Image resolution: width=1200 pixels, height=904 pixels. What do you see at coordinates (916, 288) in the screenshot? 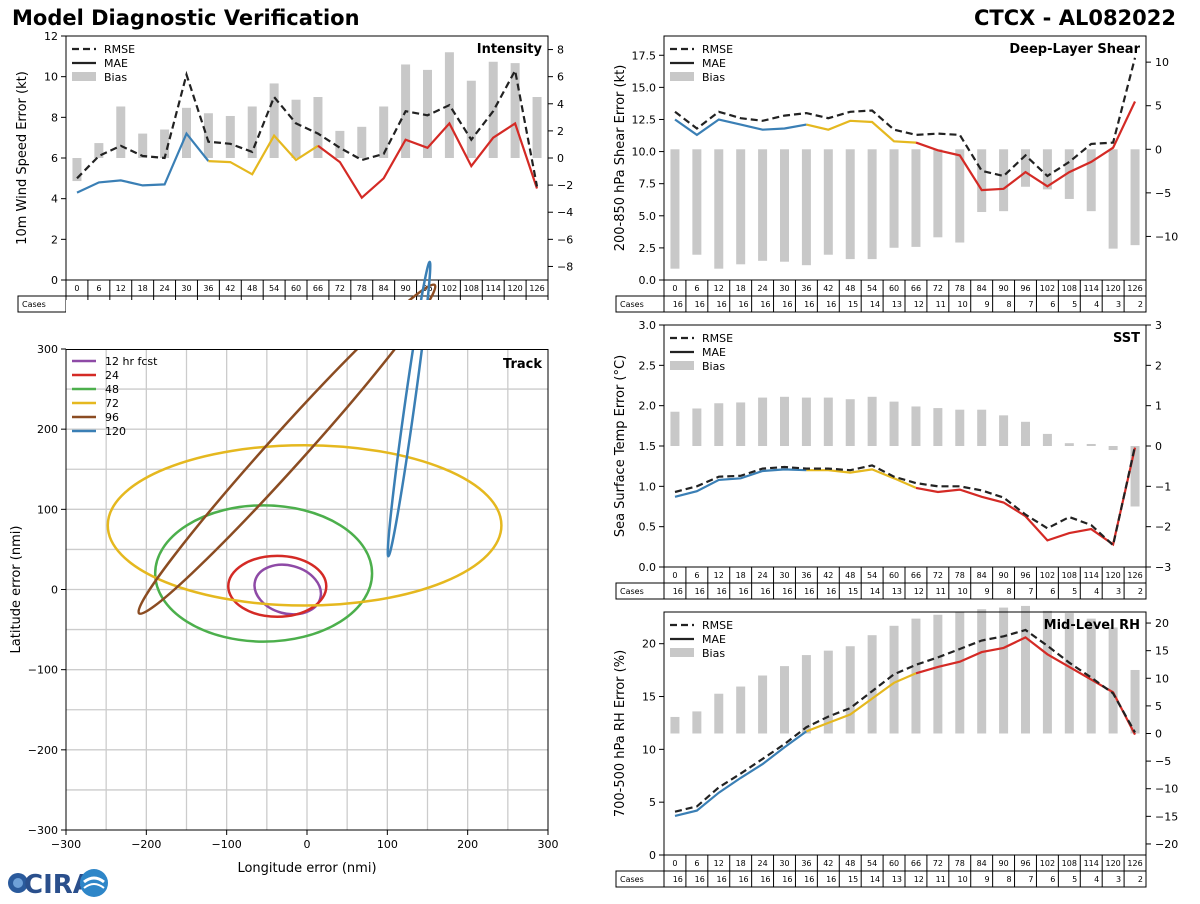
I see `table-hour-66: 66` at bounding box center [916, 288].